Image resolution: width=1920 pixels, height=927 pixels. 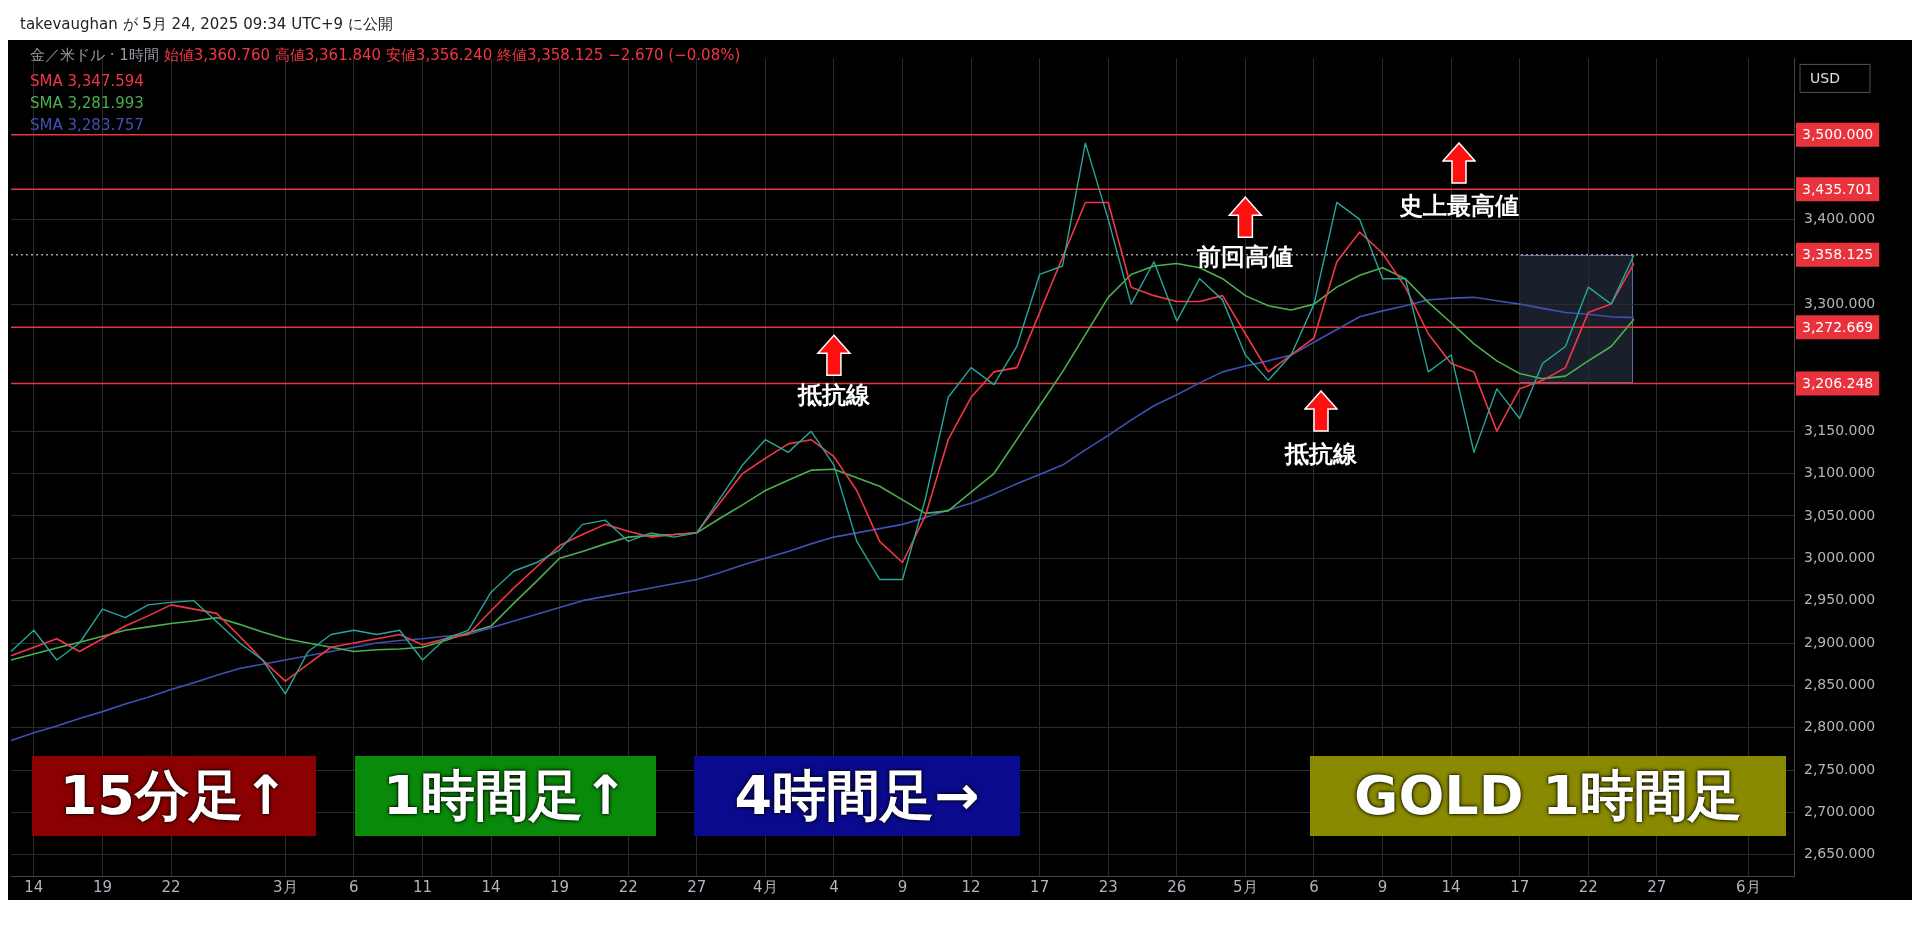 I want to click on y-tick-label: 3,000.000, so click(x=1840, y=556).